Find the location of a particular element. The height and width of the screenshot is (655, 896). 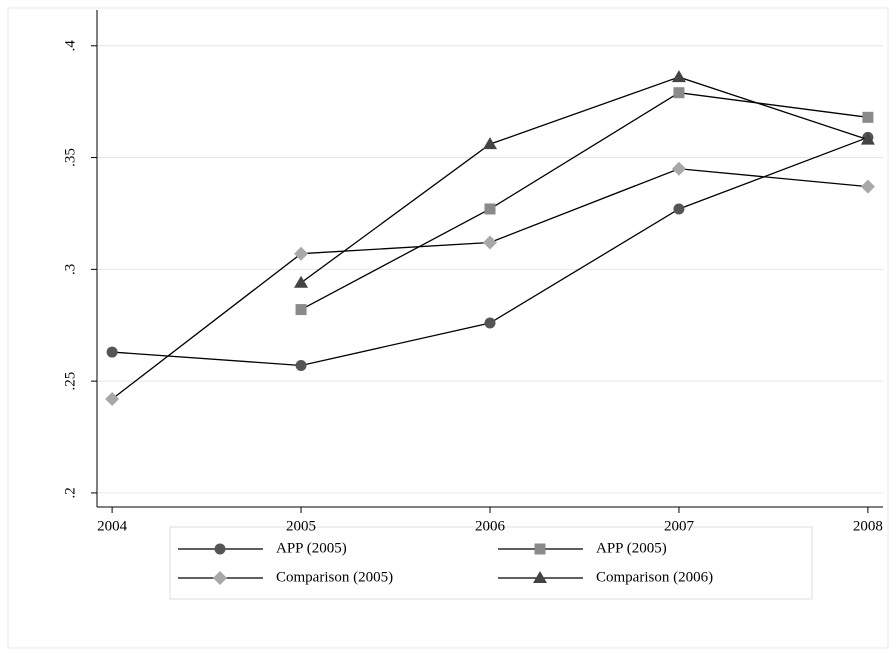

x-tick-label: 2006 is located at coordinates (490, 526).